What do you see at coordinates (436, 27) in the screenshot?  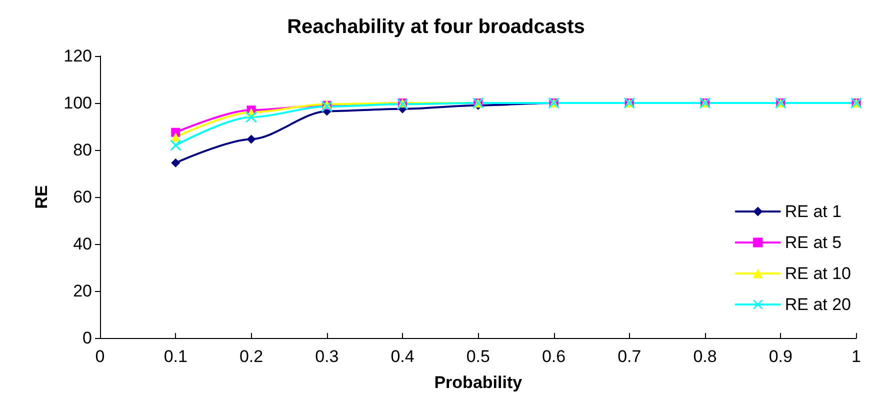 I see `chart-title: Reachability at four broadcasts` at bounding box center [436, 27].